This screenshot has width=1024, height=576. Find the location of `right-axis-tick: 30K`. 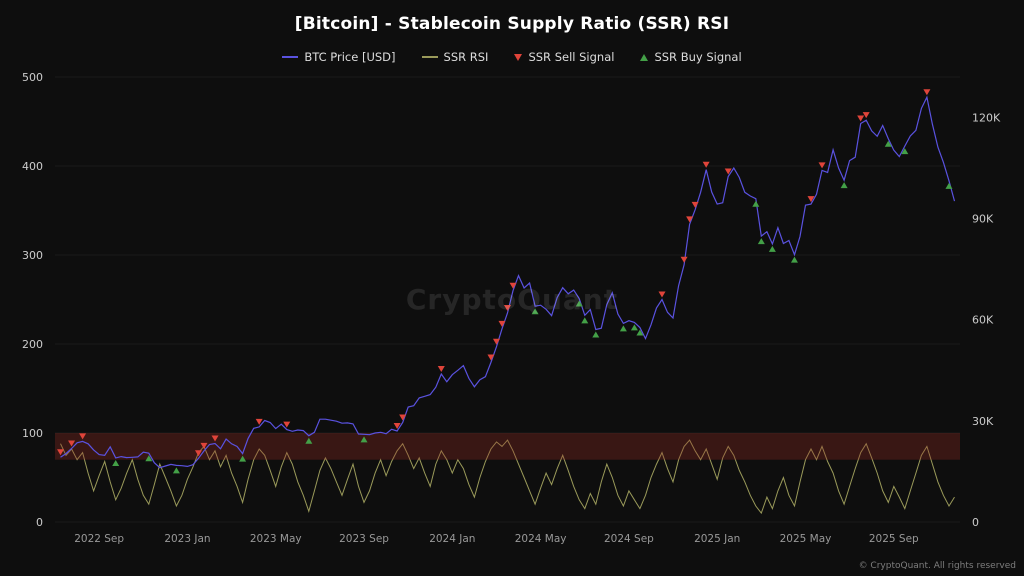

right-axis-tick: 30K is located at coordinates (983, 421).